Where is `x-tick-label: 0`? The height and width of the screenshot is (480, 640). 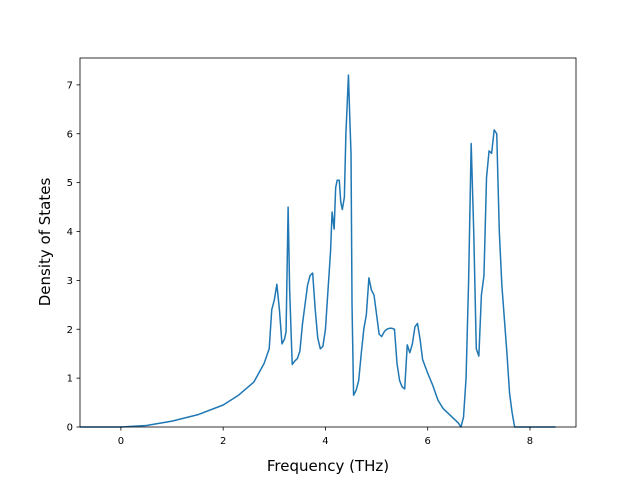
x-tick-label: 0 is located at coordinates (121, 441).